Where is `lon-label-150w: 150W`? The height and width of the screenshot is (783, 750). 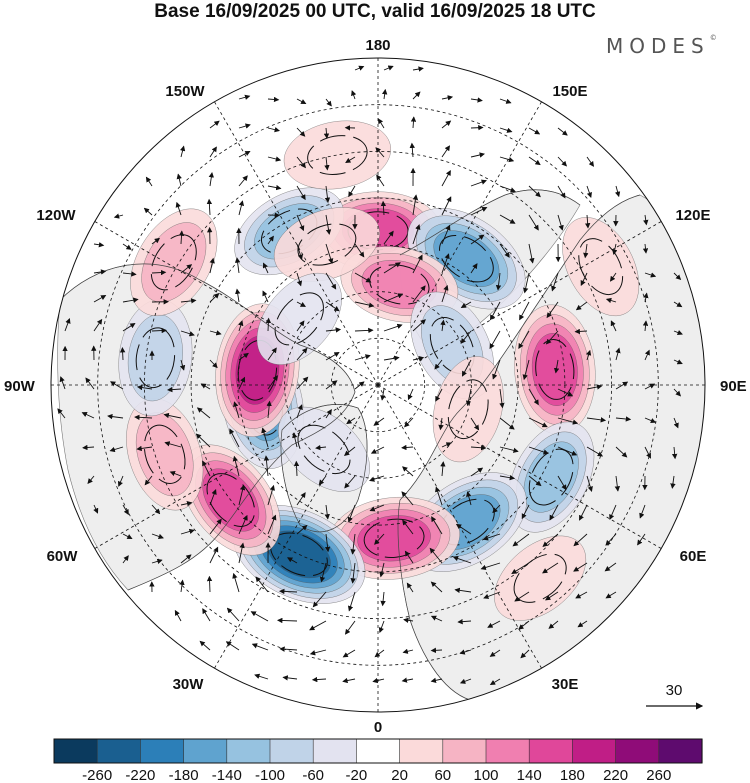 lon-label-150w: 150W is located at coordinates (185, 91).